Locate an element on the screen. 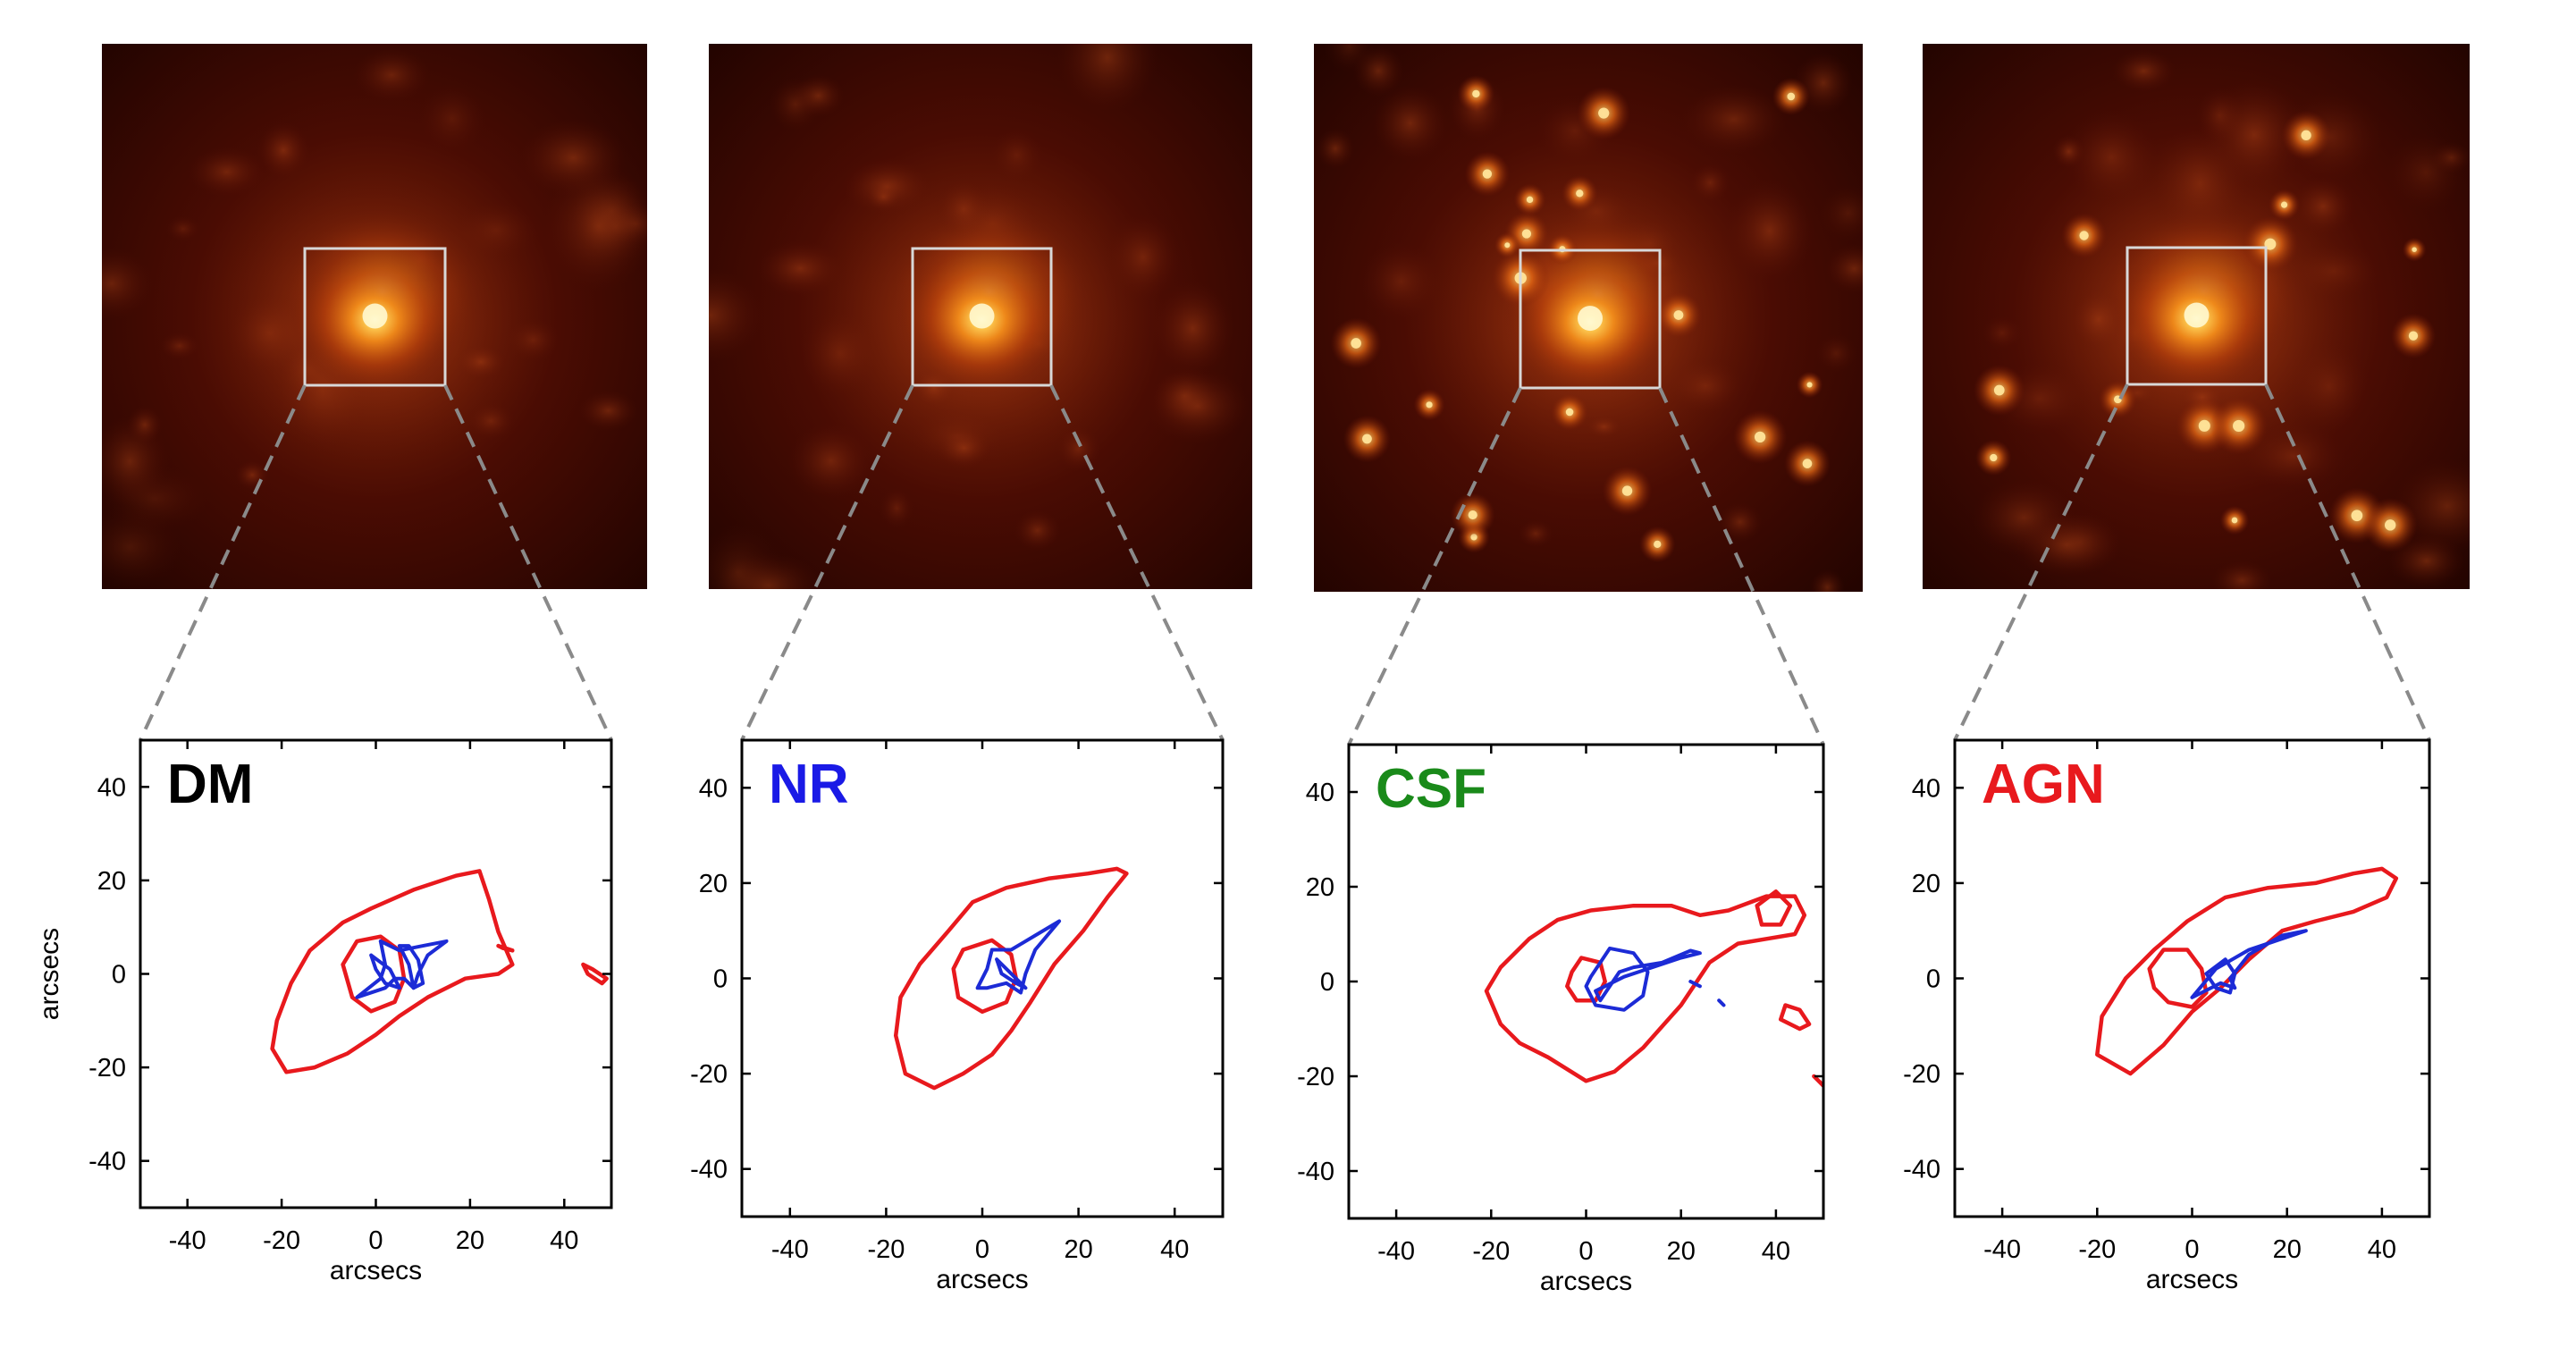 Image resolution: width=2576 pixels, height=1348 pixels. lens-panel-csf: -40 -20 0 20 40 40 20 0 -20 -40 arcsecs CSF is located at coordinates (1561, 1019).